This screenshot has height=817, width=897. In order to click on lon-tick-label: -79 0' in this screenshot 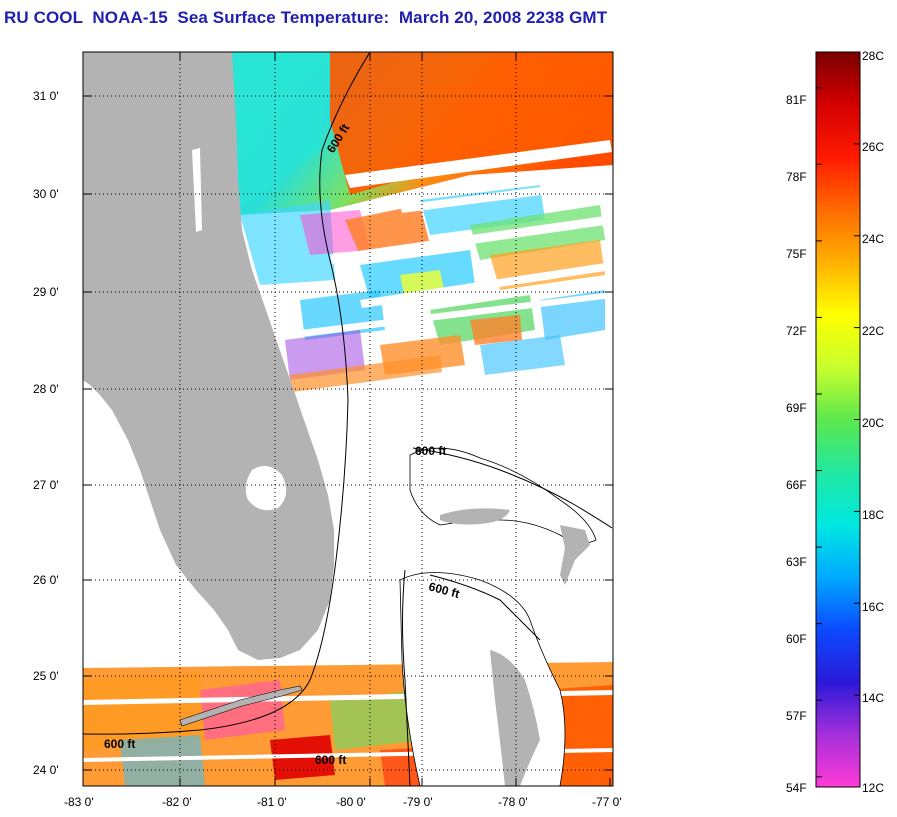, I will do `click(418, 802)`.